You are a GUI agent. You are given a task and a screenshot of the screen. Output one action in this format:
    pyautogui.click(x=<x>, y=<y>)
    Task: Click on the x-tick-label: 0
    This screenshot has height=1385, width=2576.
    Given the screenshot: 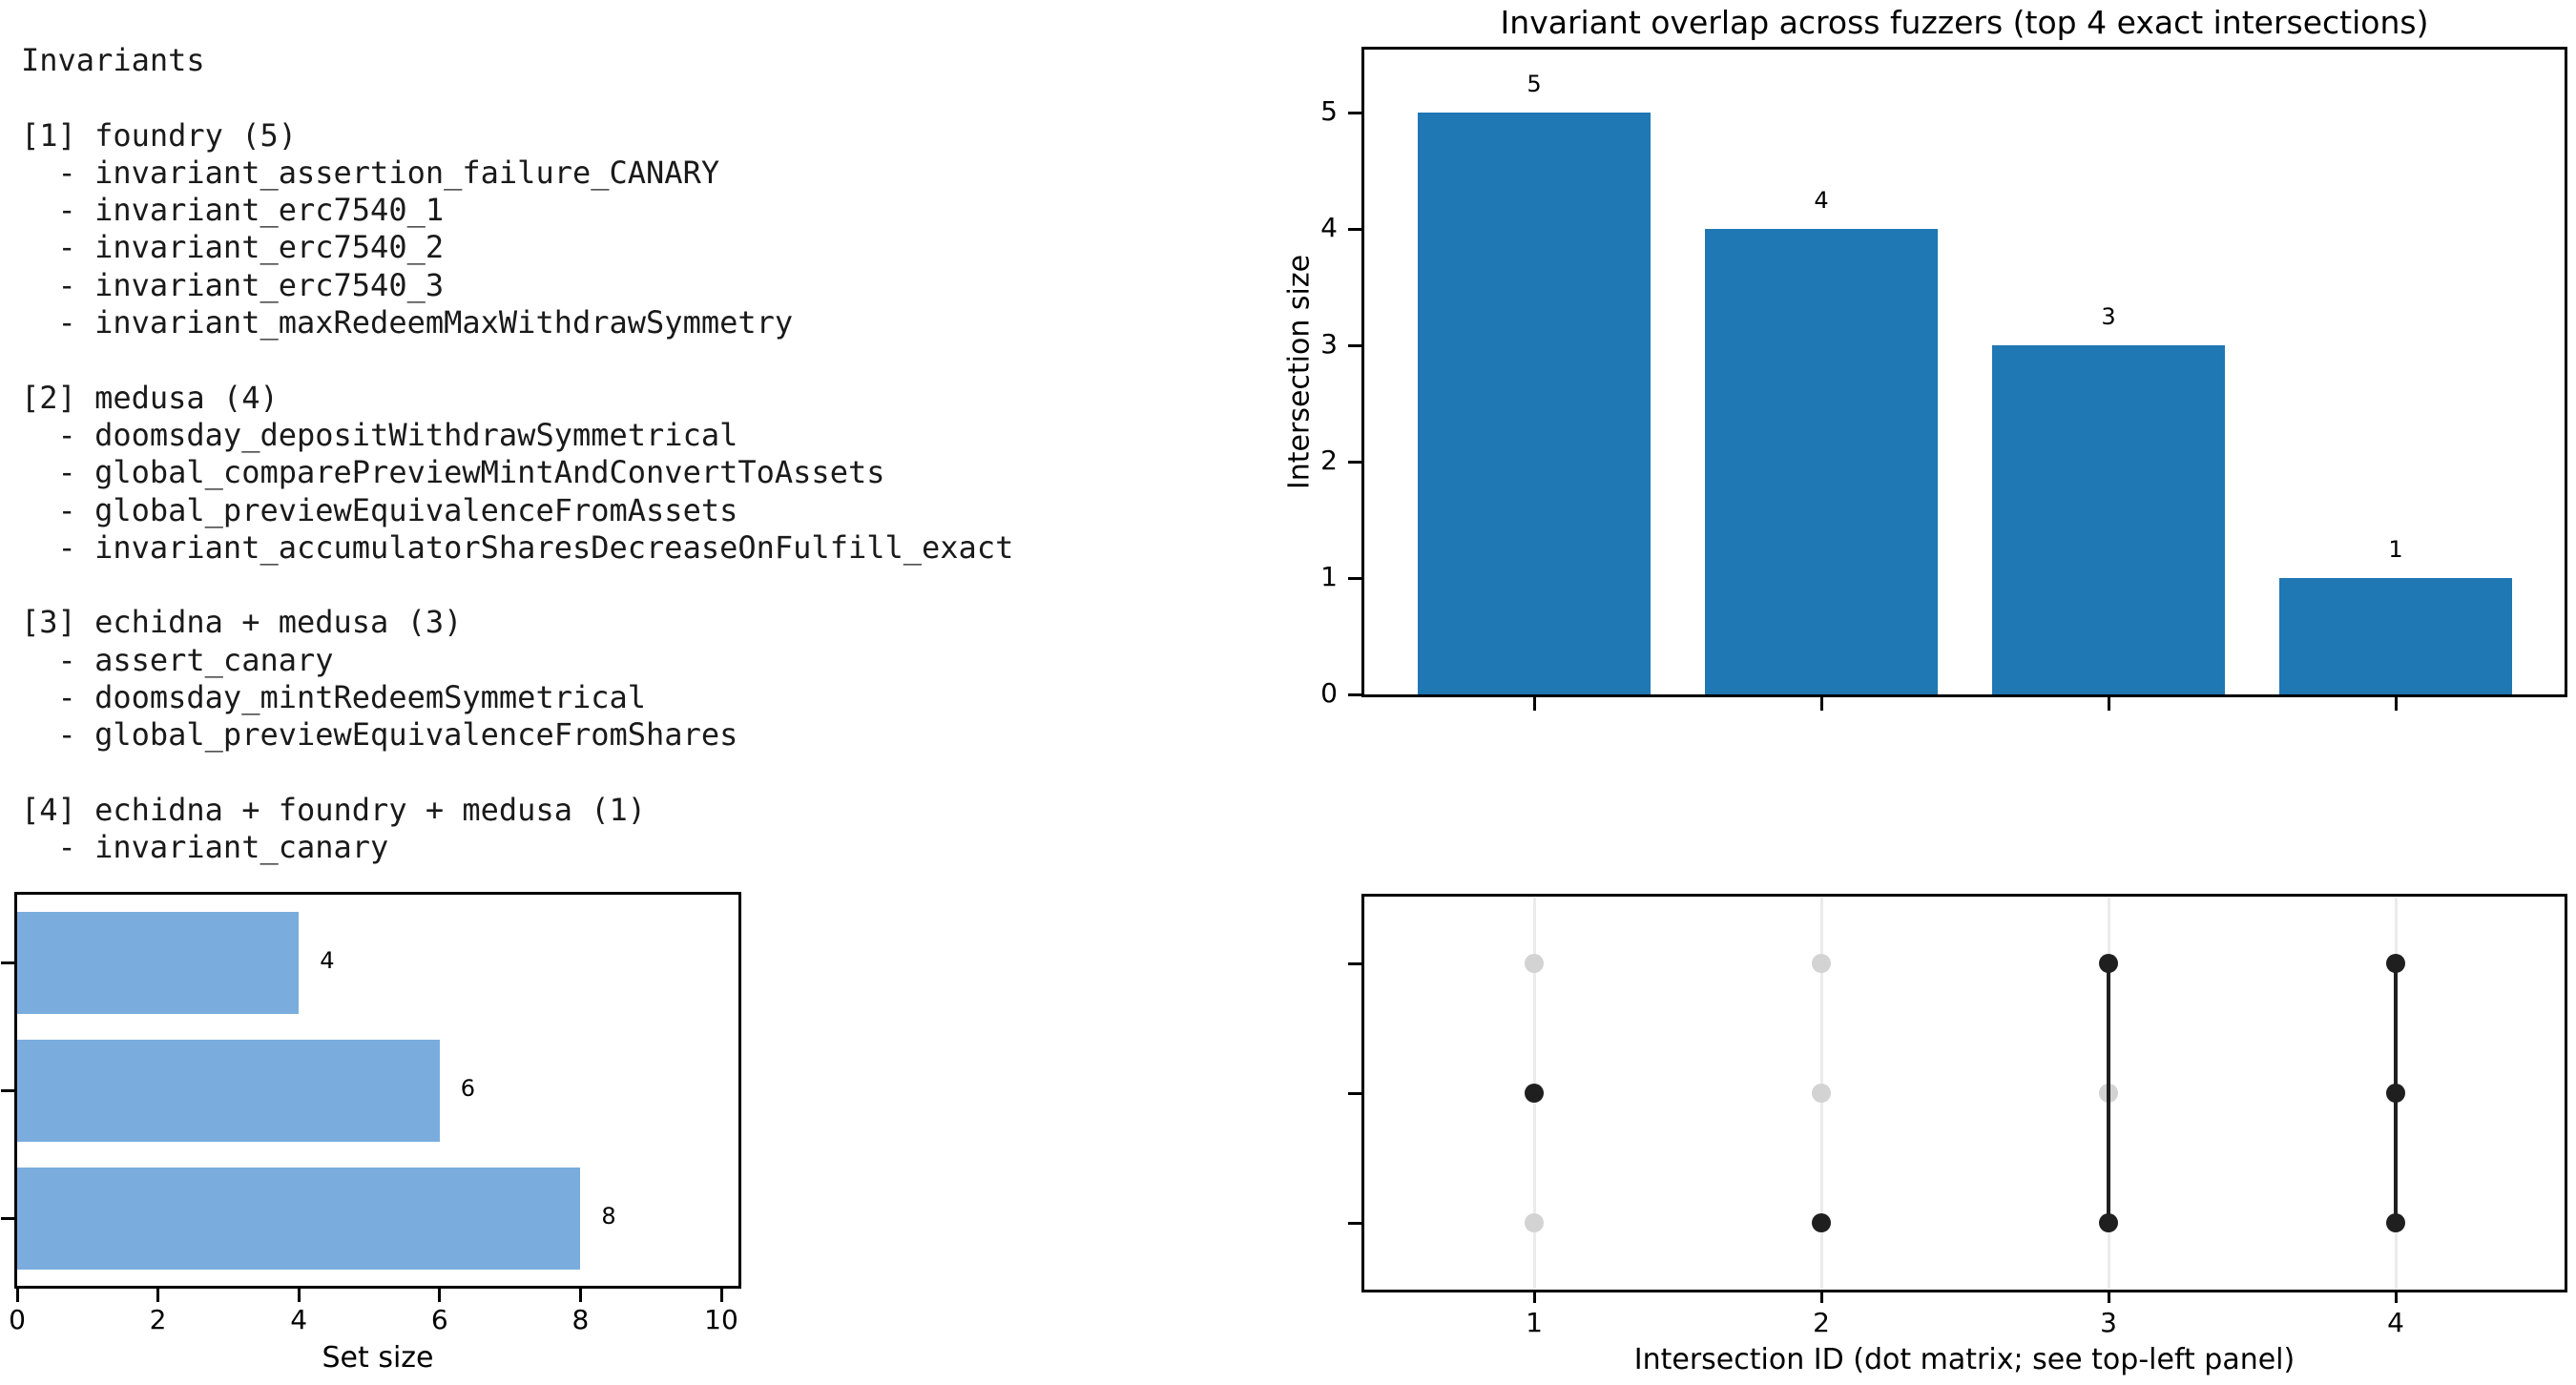 What is the action you would take?
    pyautogui.click(x=17, y=1319)
    